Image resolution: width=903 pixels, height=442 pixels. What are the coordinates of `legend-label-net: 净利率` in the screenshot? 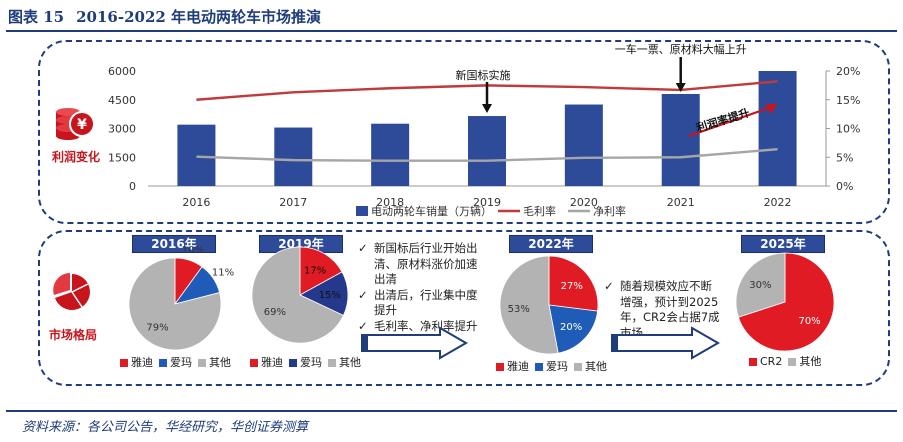 It's located at (609, 211).